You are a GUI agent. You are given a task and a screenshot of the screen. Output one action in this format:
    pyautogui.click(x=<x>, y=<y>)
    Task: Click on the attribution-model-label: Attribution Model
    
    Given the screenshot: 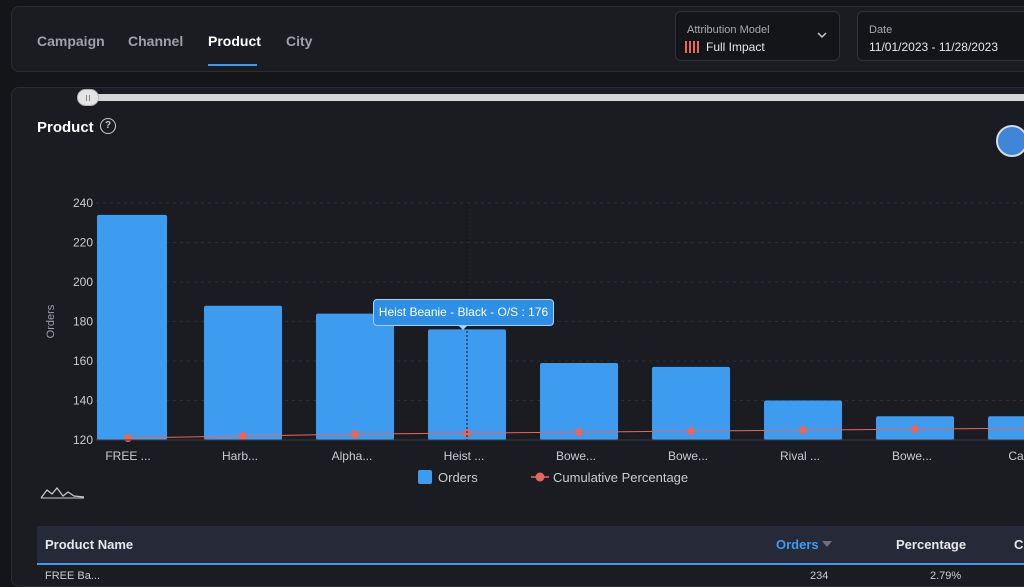 What is the action you would take?
    pyautogui.click(x=728, y=30)
    